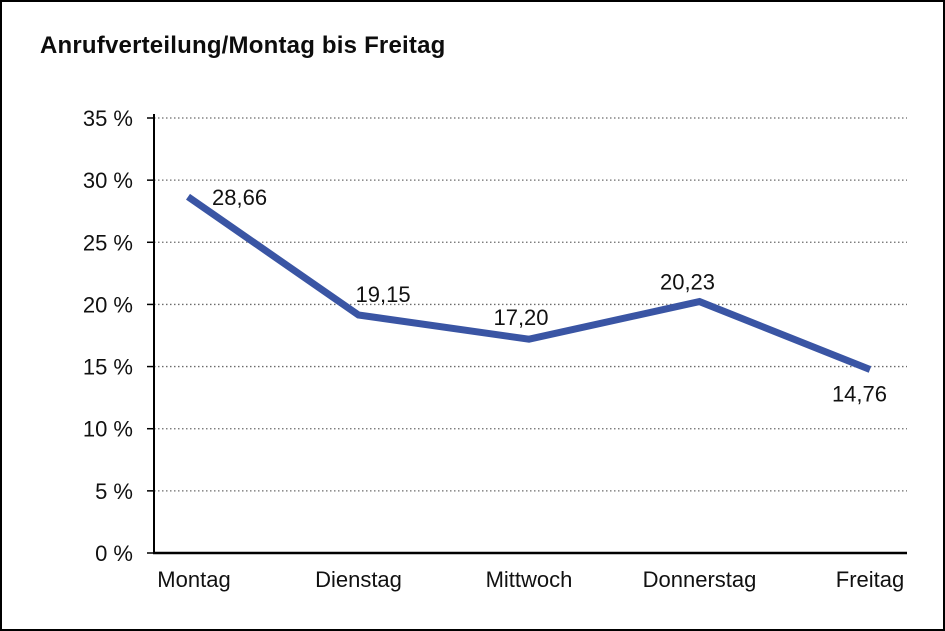  What do you see at coordinates (193, 579) in the screenshot?
I see `x-category-label: Montag` at bounding box center [193, 579].